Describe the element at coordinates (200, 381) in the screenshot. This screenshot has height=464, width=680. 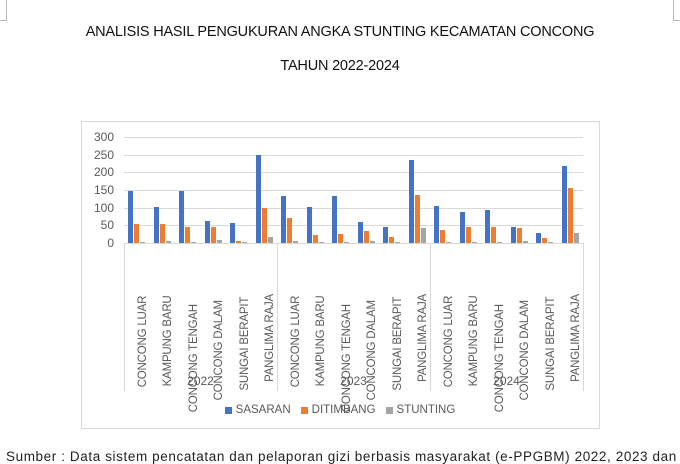
I see `x-group-label-2022: 2022` at that location.